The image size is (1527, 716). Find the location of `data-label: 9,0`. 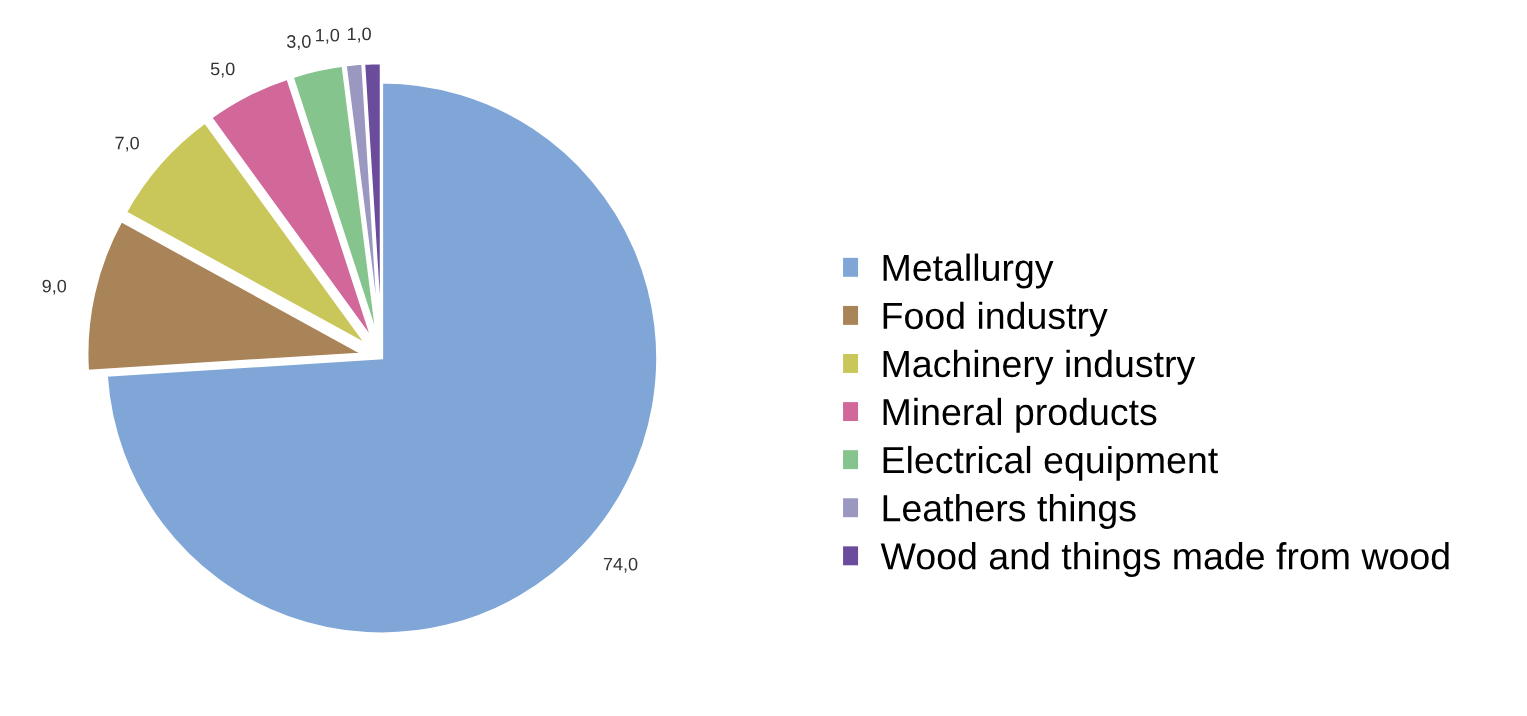

data-label: 9,0 is located at coordinates (54, 287).